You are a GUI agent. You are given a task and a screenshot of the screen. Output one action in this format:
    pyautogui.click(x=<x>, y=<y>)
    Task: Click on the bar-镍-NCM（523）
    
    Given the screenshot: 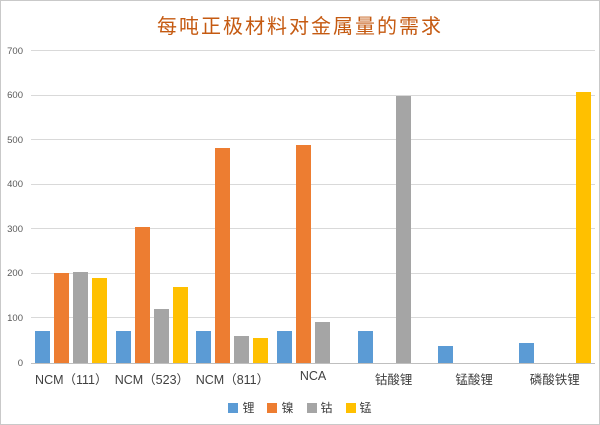 What is the action you would take?
    pyautogui.click(x=142, y=295)
    